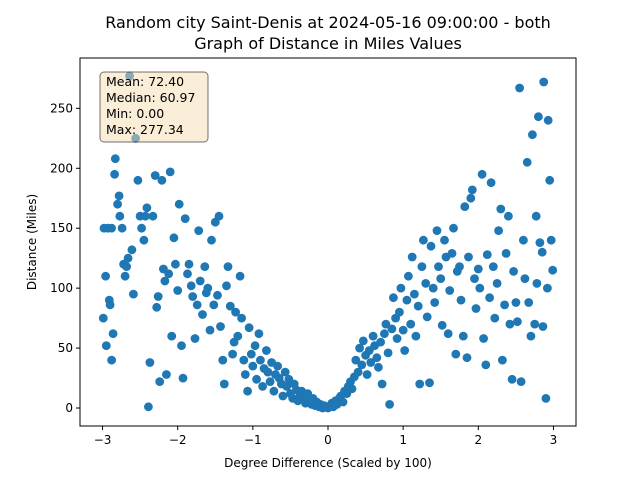 Image resolution: width=640 pixels, height=480 pixels. Describe the element at coordinates (154, 107) in the screenshot. I see `stats-box-background` at that location.